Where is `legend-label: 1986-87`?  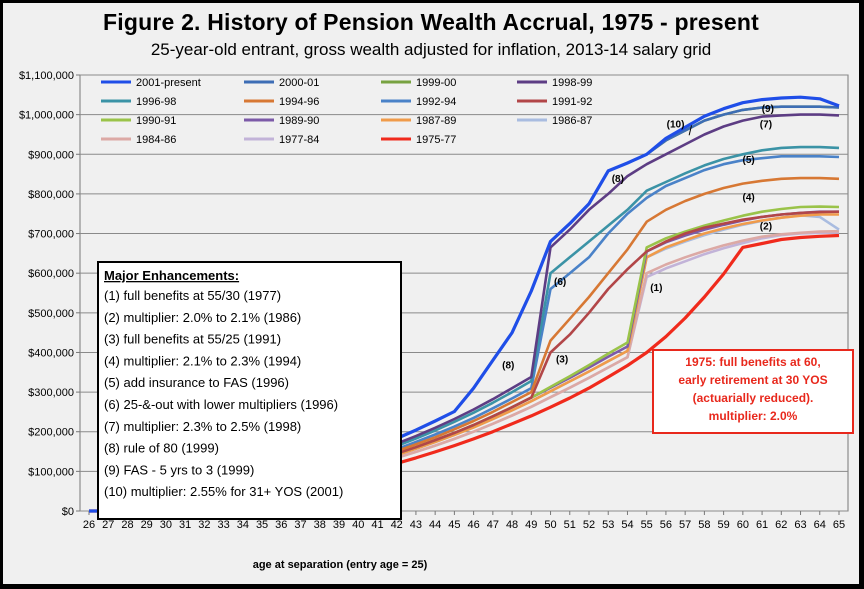
legend-label: 1986-87 is located at coordinates (572, 121).